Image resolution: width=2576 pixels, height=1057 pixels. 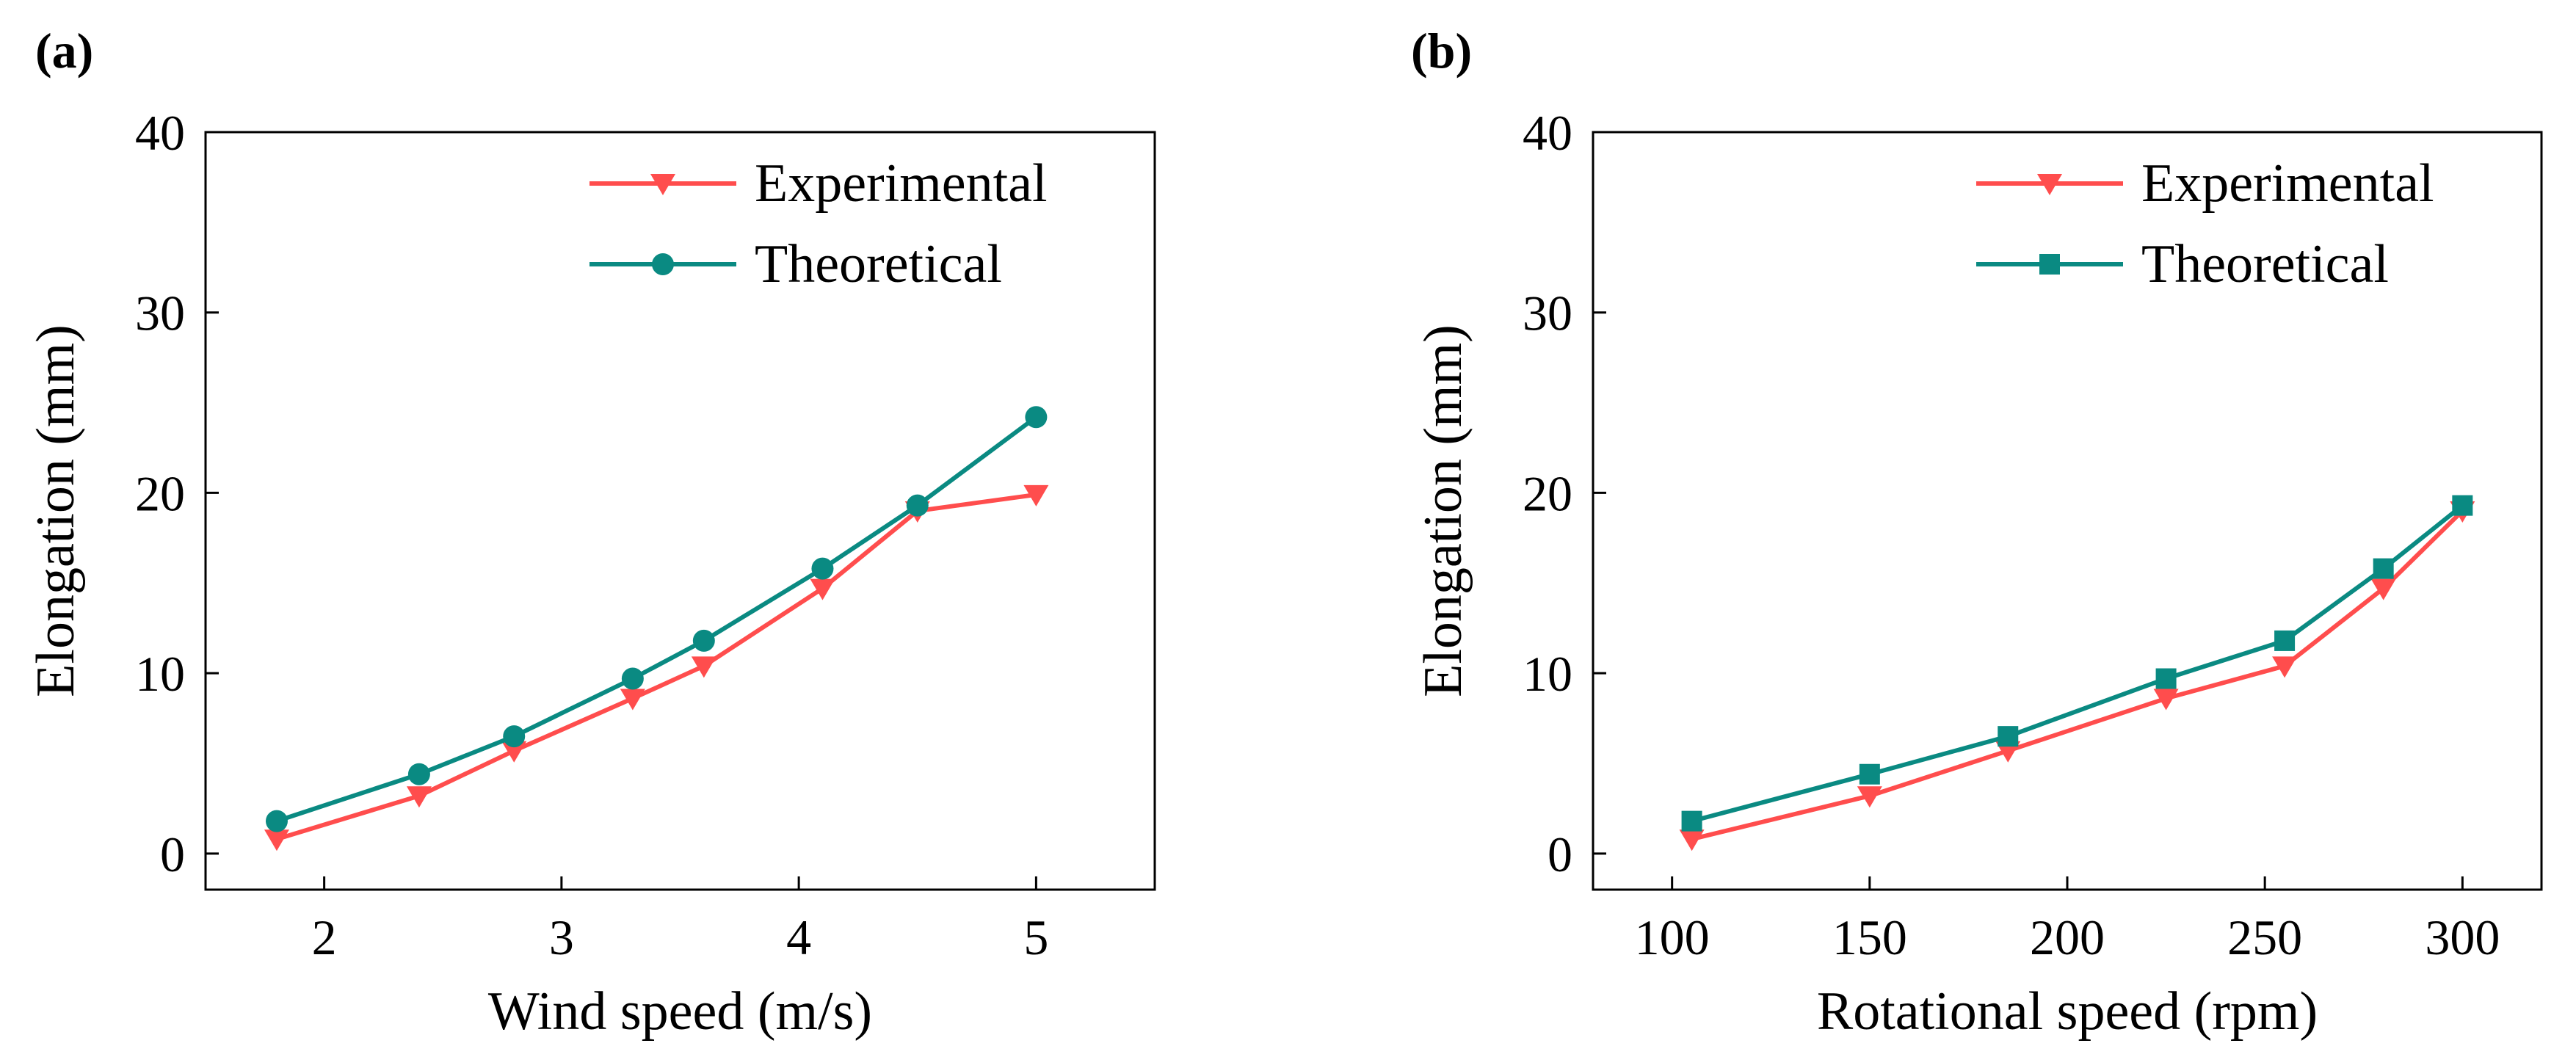 I want to click on x-tick-label: 100, so click(x=1672, y=937).